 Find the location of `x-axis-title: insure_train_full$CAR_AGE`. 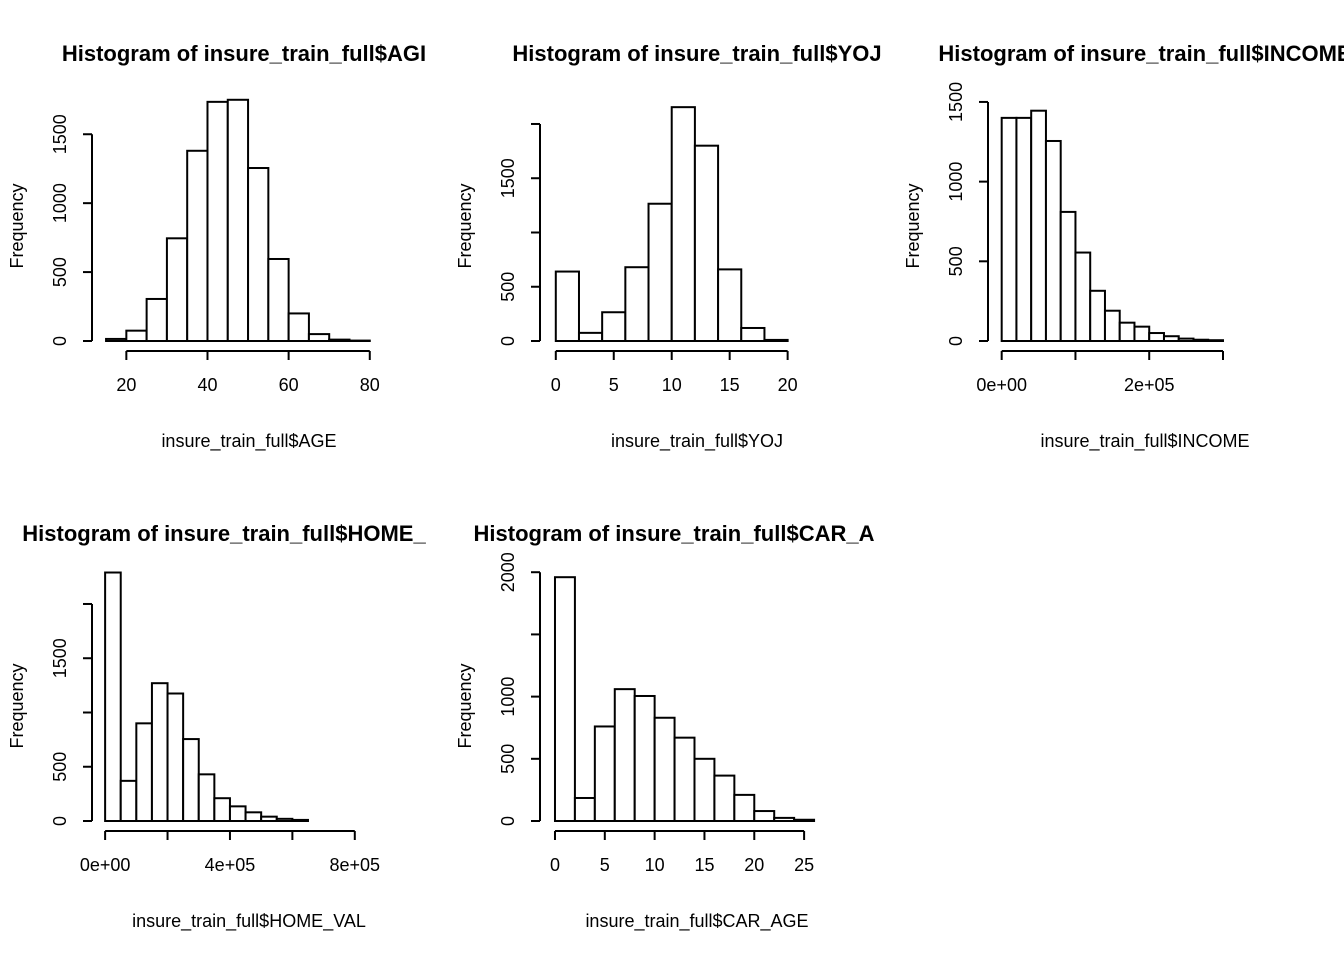

x-axis-title: insure_train_full$CAR_AGE is located at coordinates (696, 921).